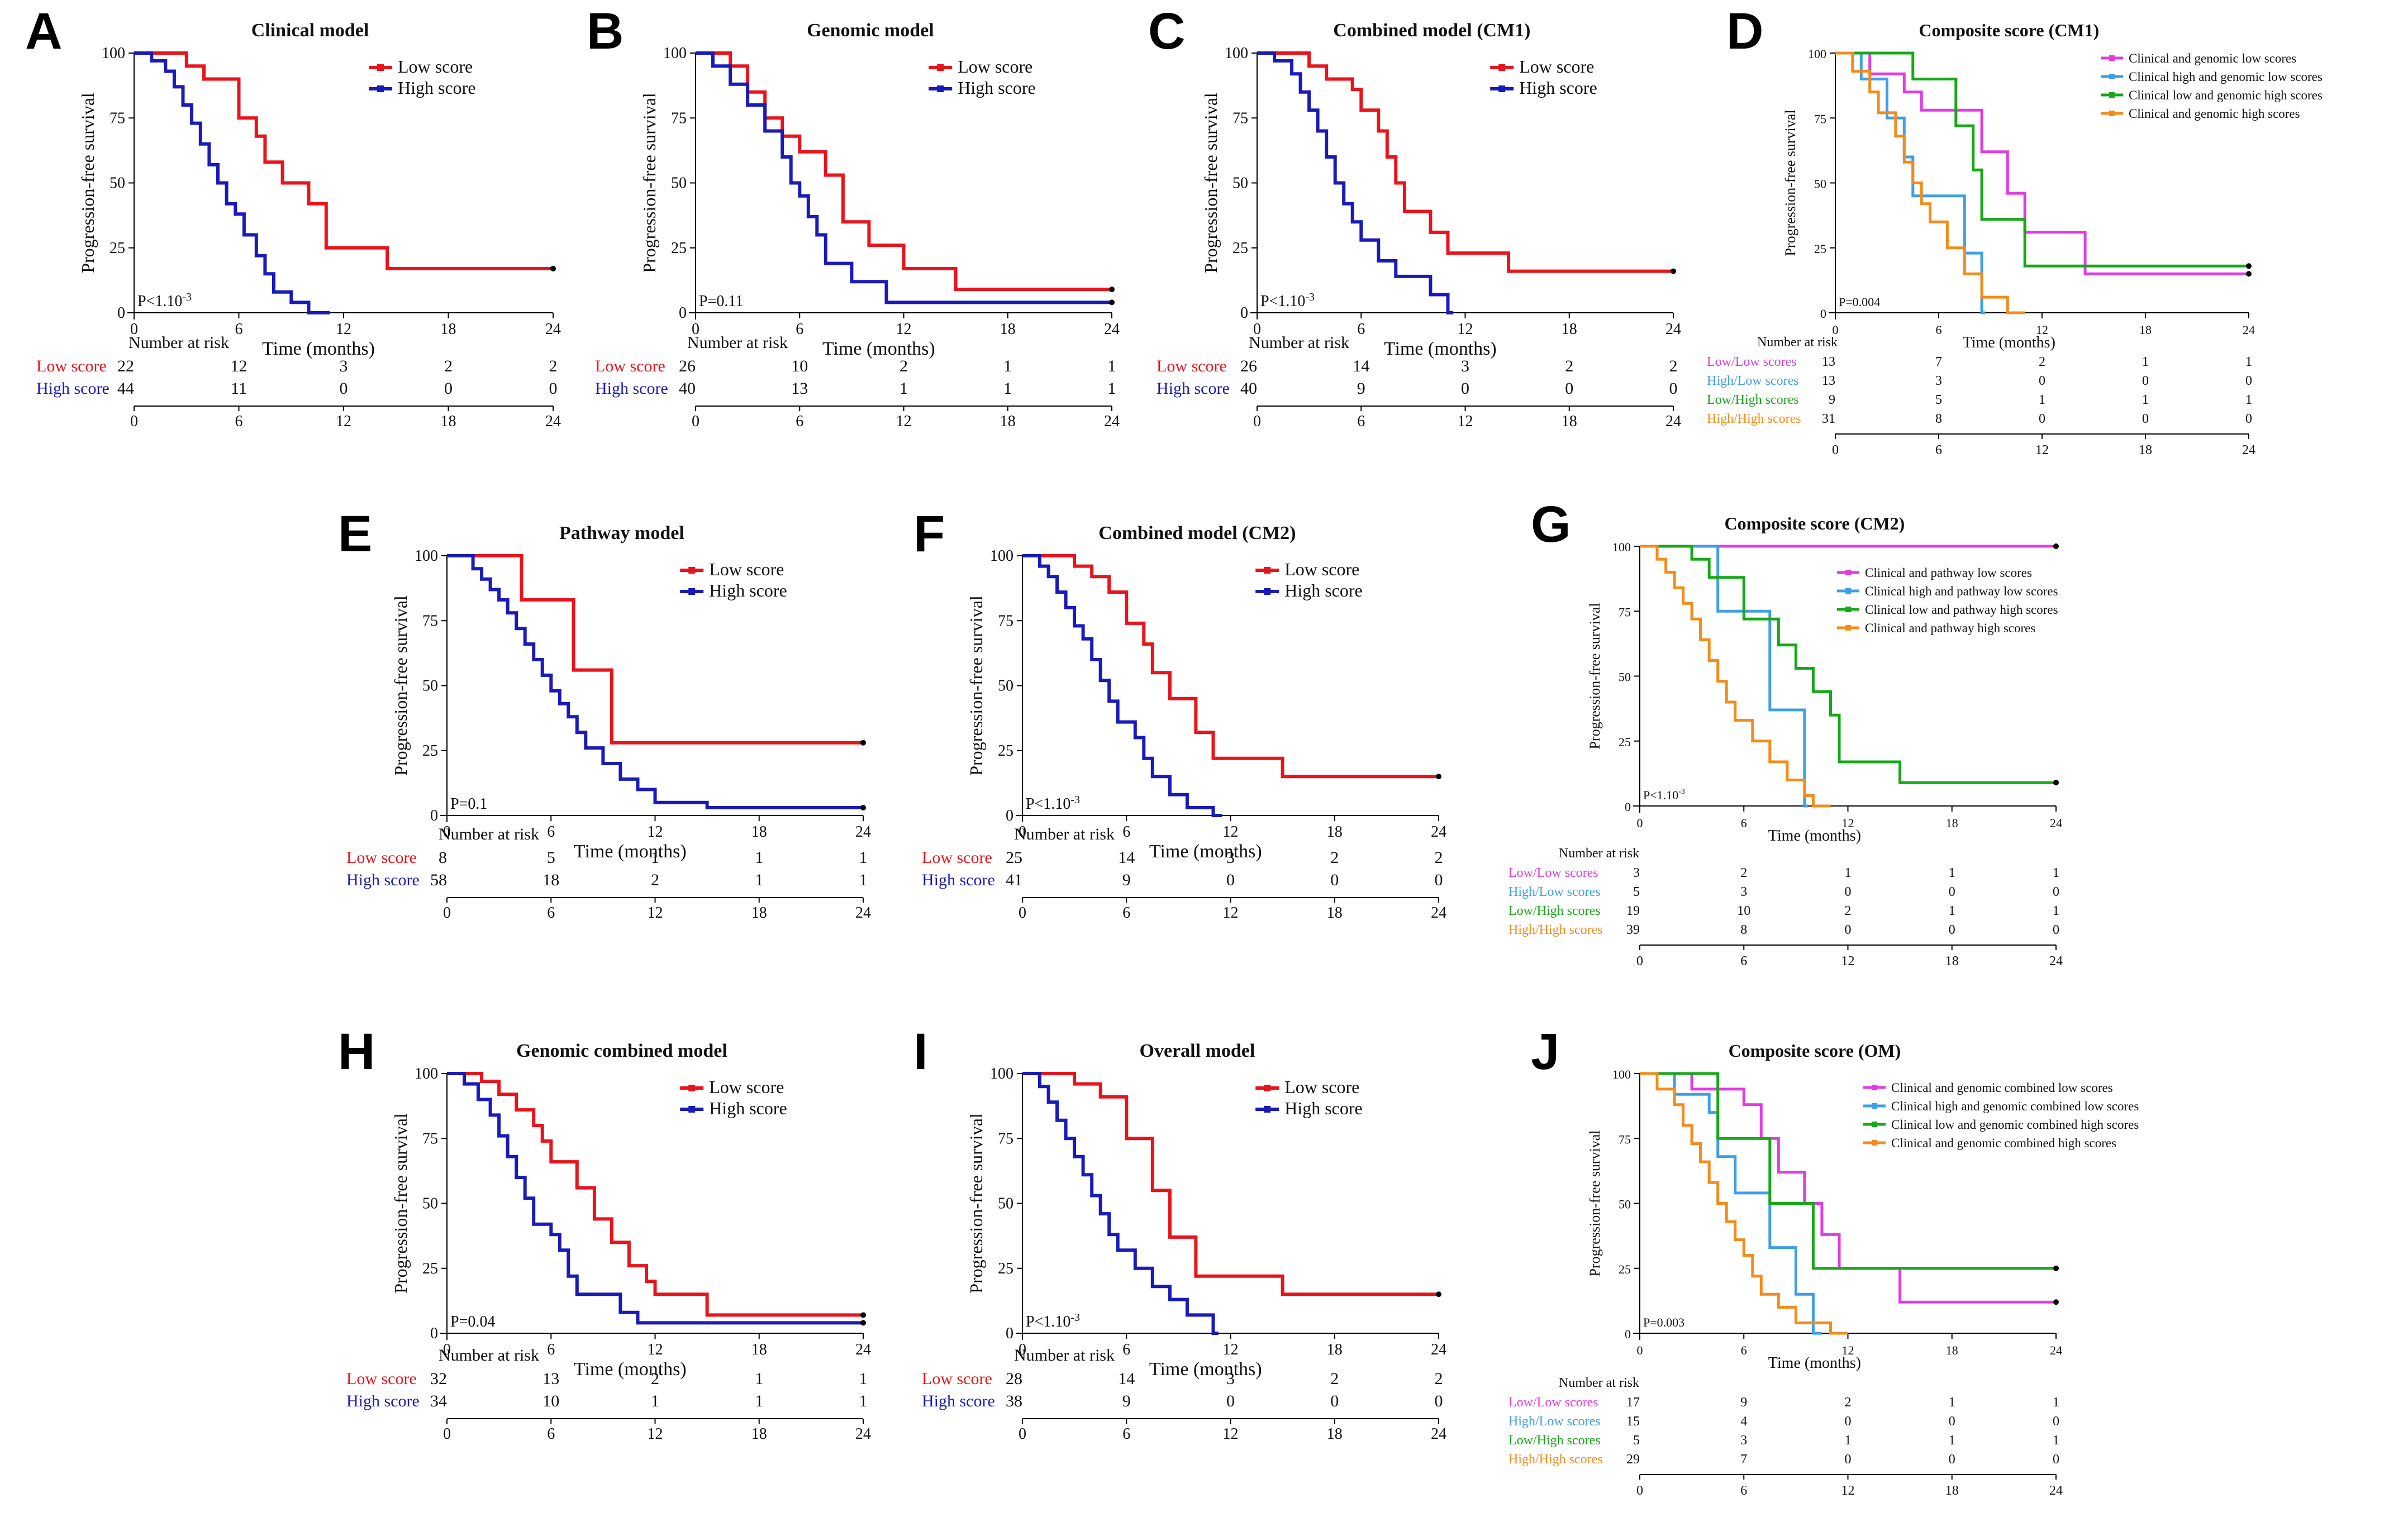 The height and width of the screenshot is (1517, 2408). What do you see at coordinates (904, 171) in the screenshot?
I see `survival-curve-red` at bounding box center [904, 171].